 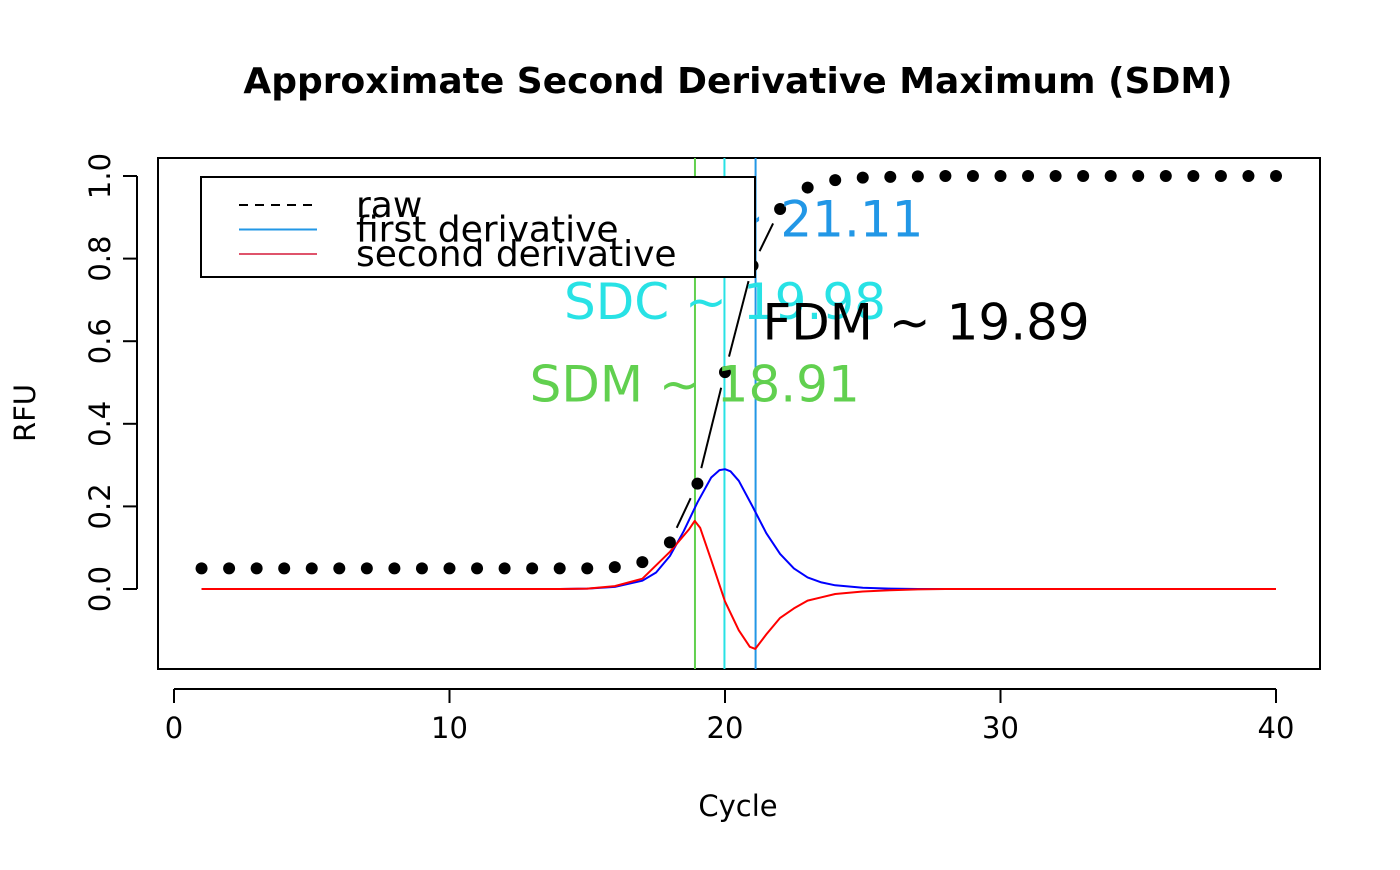 What do you see at coordinates (100, 424) in the screenshot?
I see `y-tick-label: 0.4` at bounding box center [100, 424].